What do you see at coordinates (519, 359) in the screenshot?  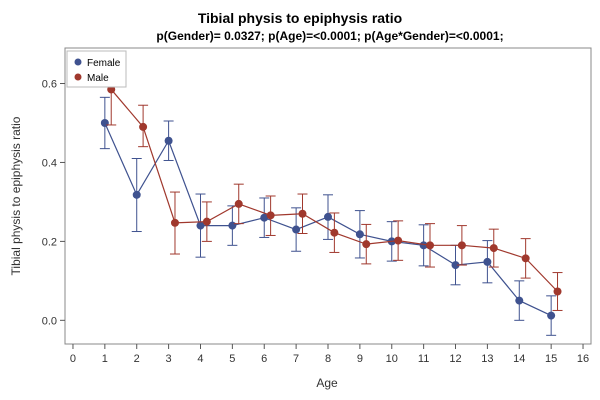 I see `x-tick-label: 14` at bounding box center [519, 359].